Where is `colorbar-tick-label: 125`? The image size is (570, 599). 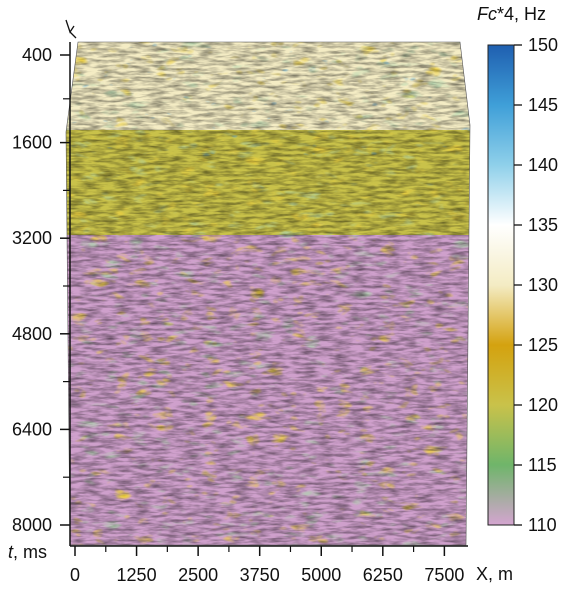
colorbar-tick-label: 125 is located at coordinates (543, 345).